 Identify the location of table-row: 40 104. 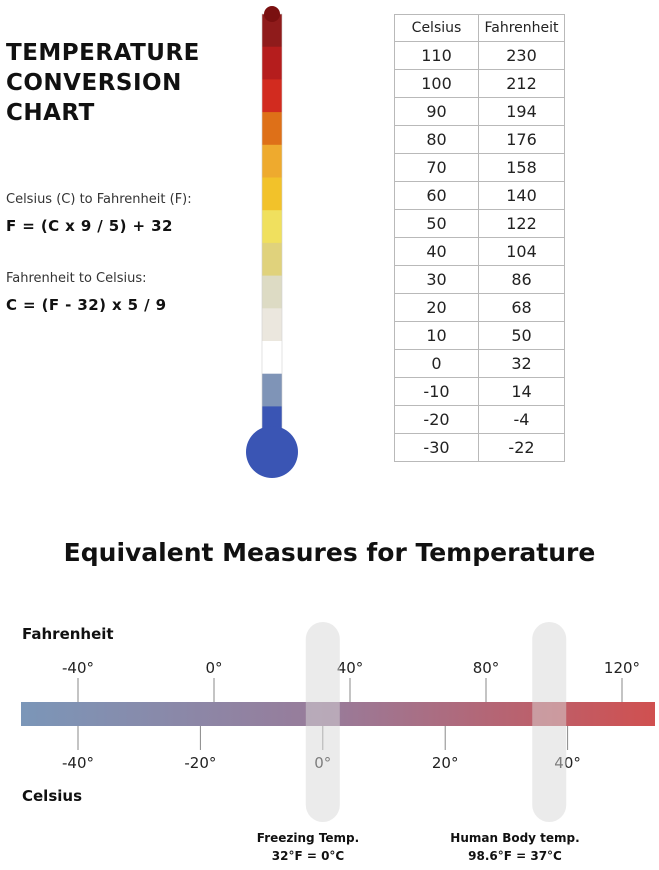
(479, 251).